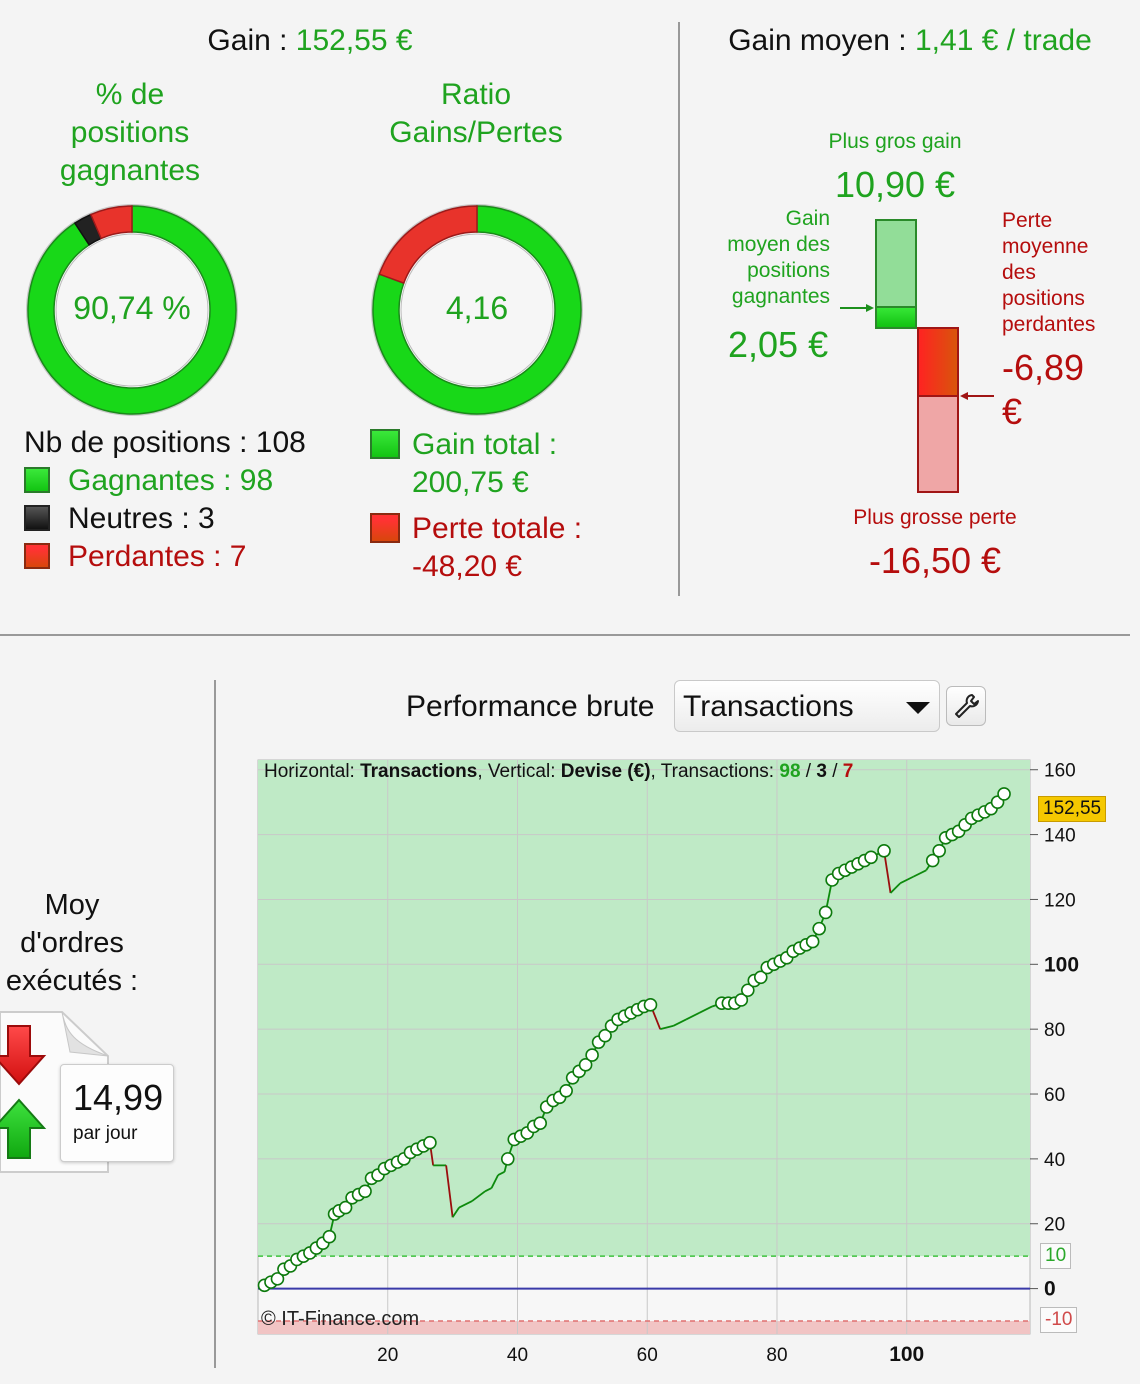 The width and height of the screenshot is (1140, 1384). What do you see at coordinates (605, 771) in the screenshot?
I see `chart-info-vertical: Devise (€)` at bounding box center [605, 771].